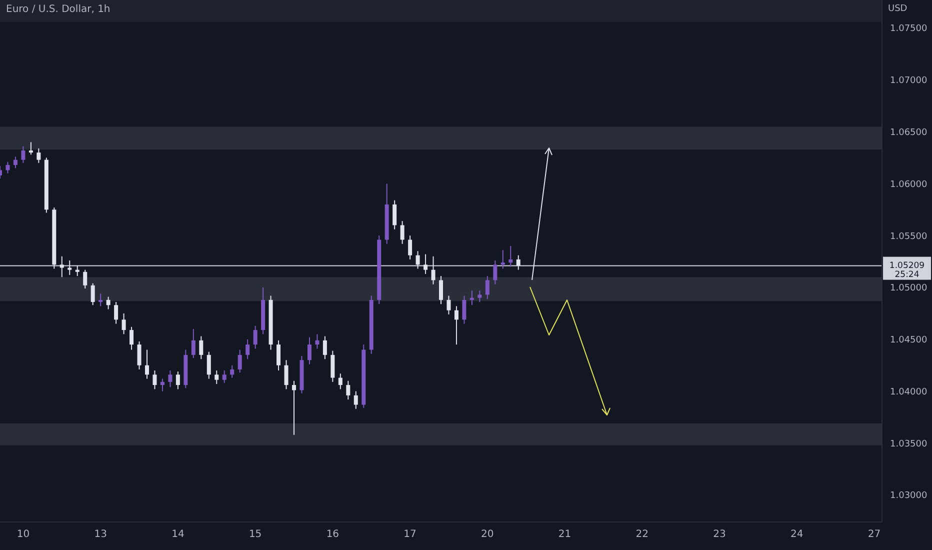  I want to click on x-tick-label: 16, so click(333, 534).